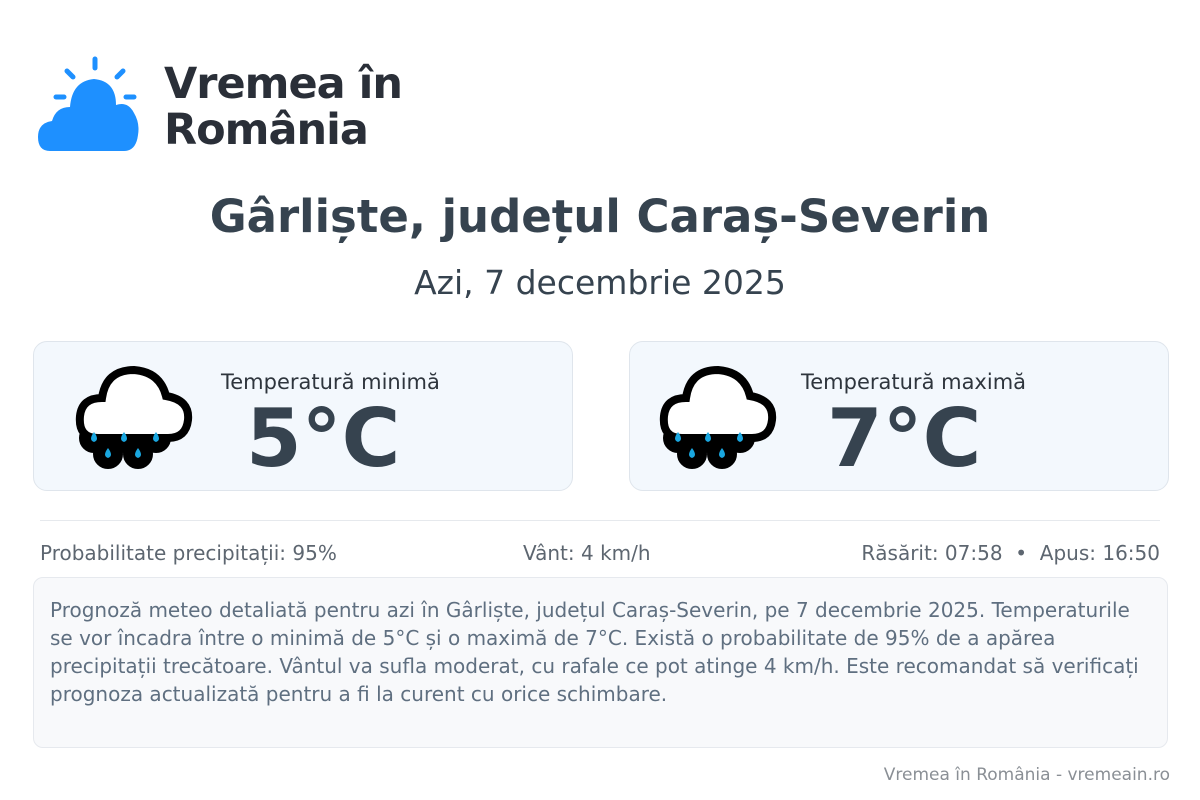 This screenshot has width=1200, height=800. I want to click on max-temp-card: Temperatură maximă 7°C, so click(899, 416).